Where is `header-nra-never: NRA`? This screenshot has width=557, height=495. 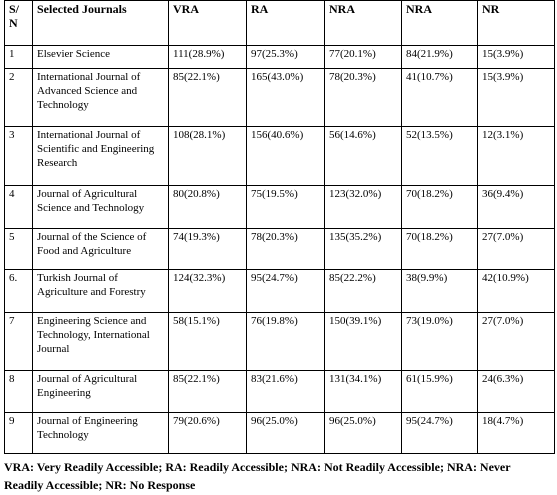
header-nra-never: NRA is located at coordinates (439, 23).